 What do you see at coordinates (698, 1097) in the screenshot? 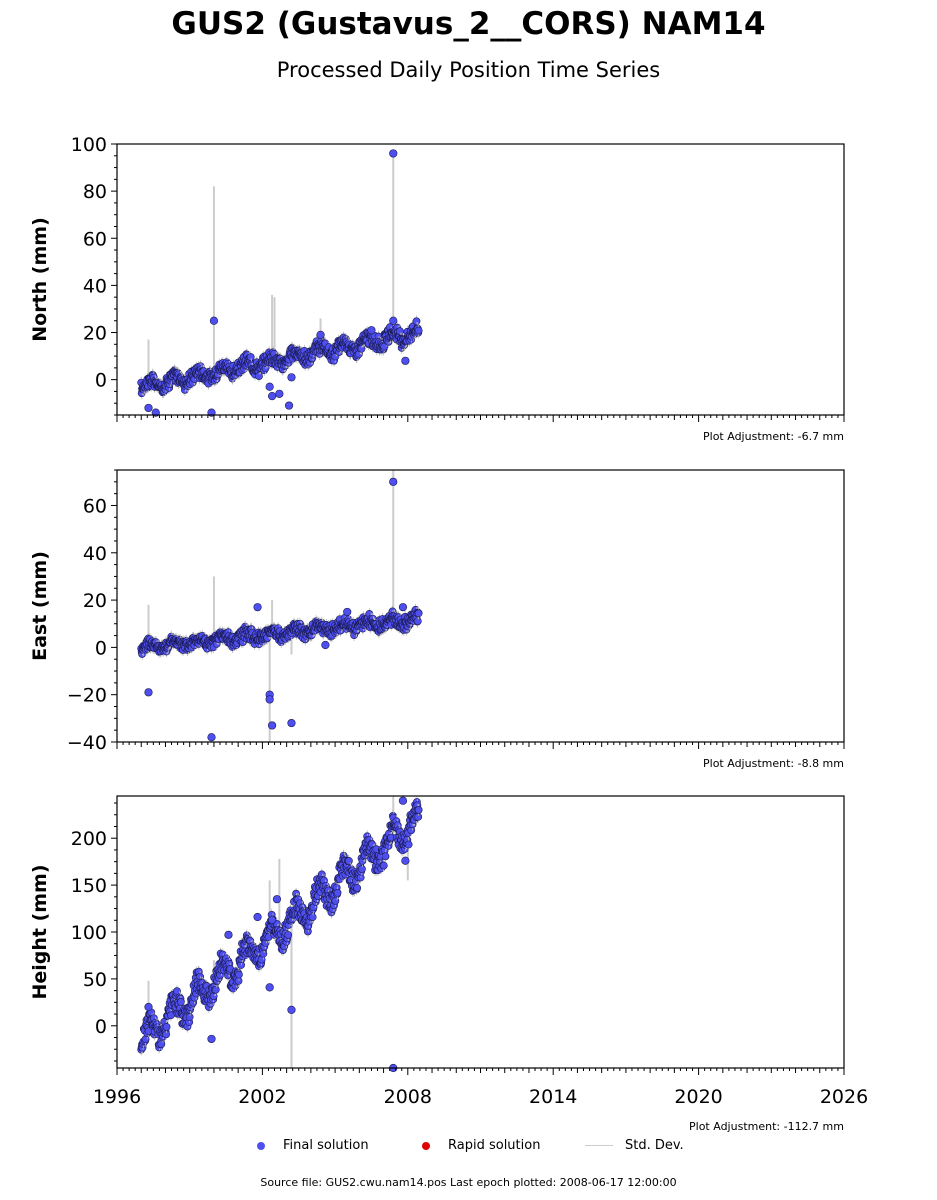
I see `x-tick-label: 2020` at bounding box center [698, 1097].